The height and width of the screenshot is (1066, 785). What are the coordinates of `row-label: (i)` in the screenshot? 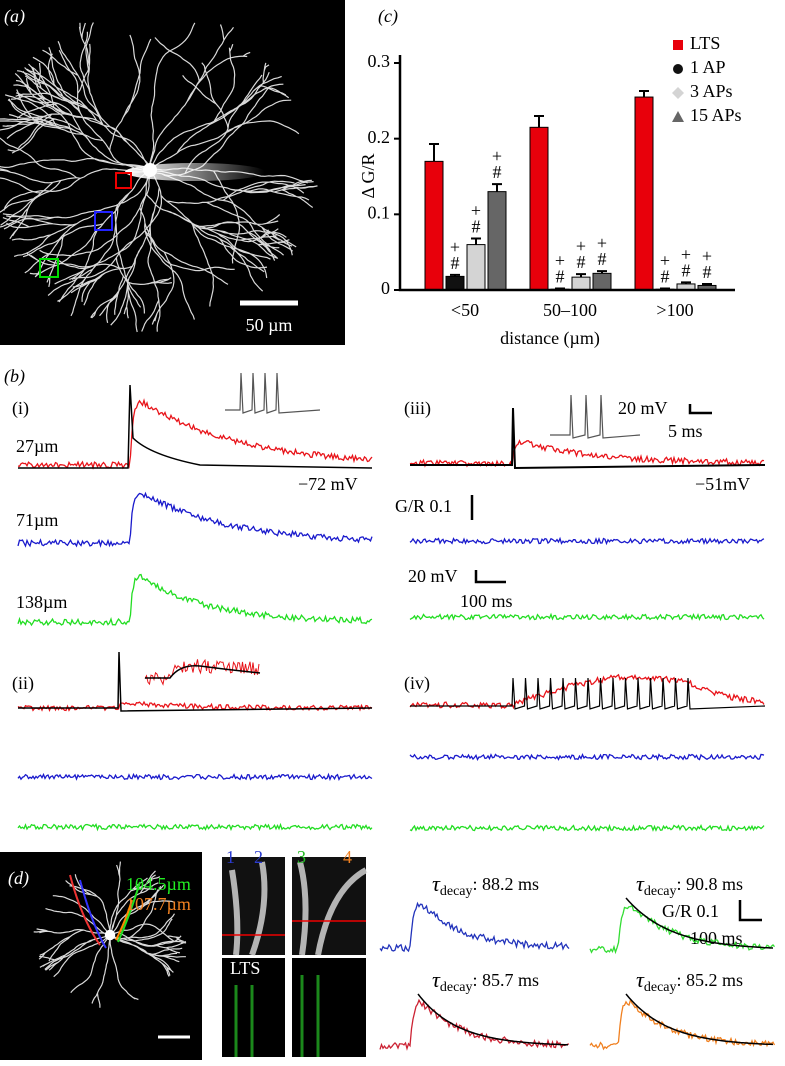 It's located at (20, 408).